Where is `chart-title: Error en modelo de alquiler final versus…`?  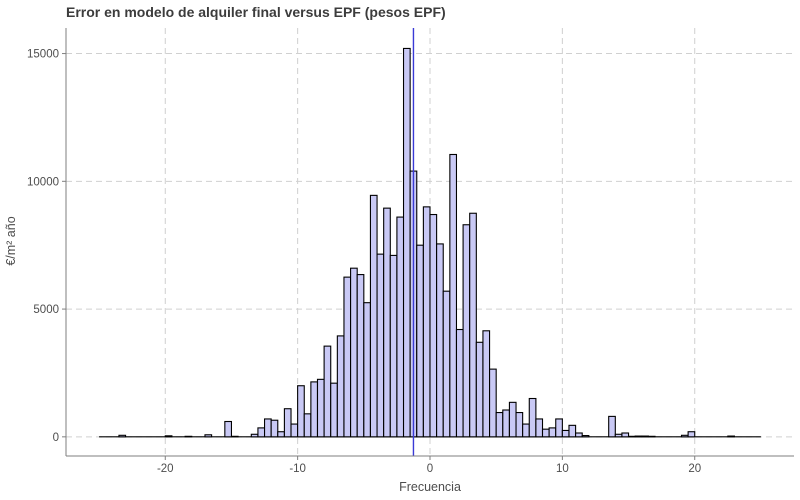 chart-title: Error en modelo de alquiler final versus… is located at coordinates (256, 12).